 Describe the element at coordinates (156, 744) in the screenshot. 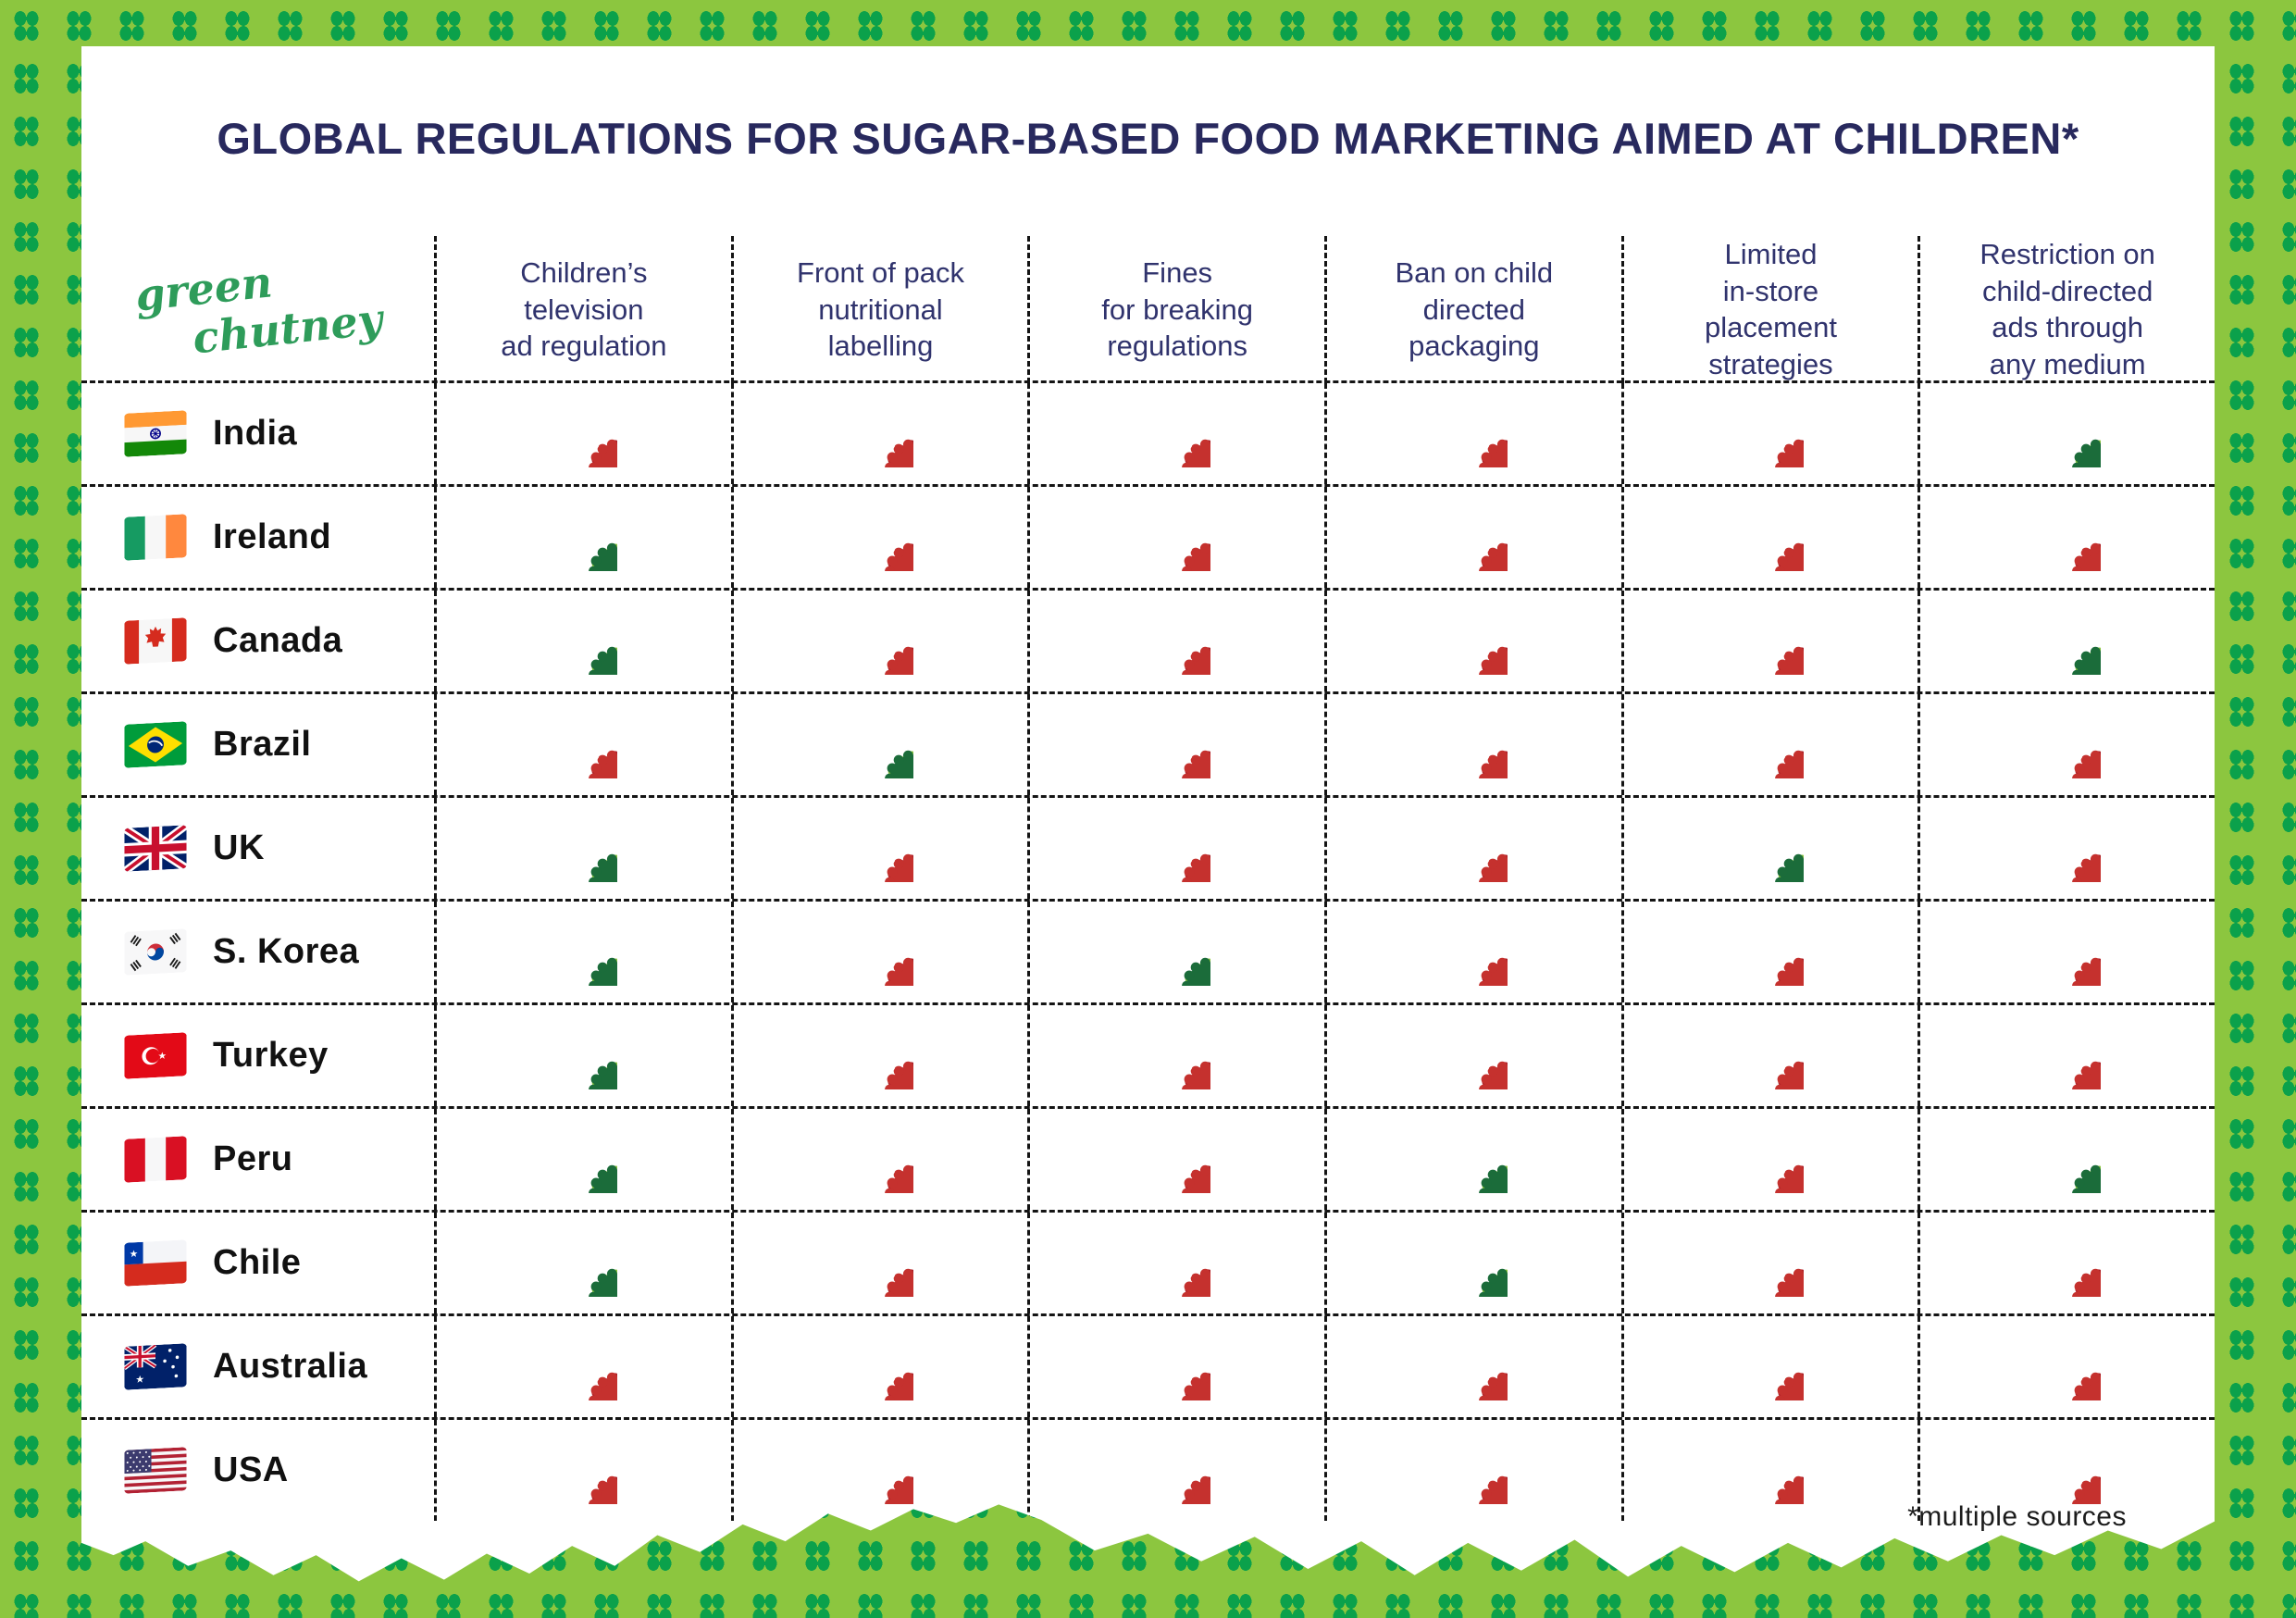

I see `flag-brazil-icon` at that location.